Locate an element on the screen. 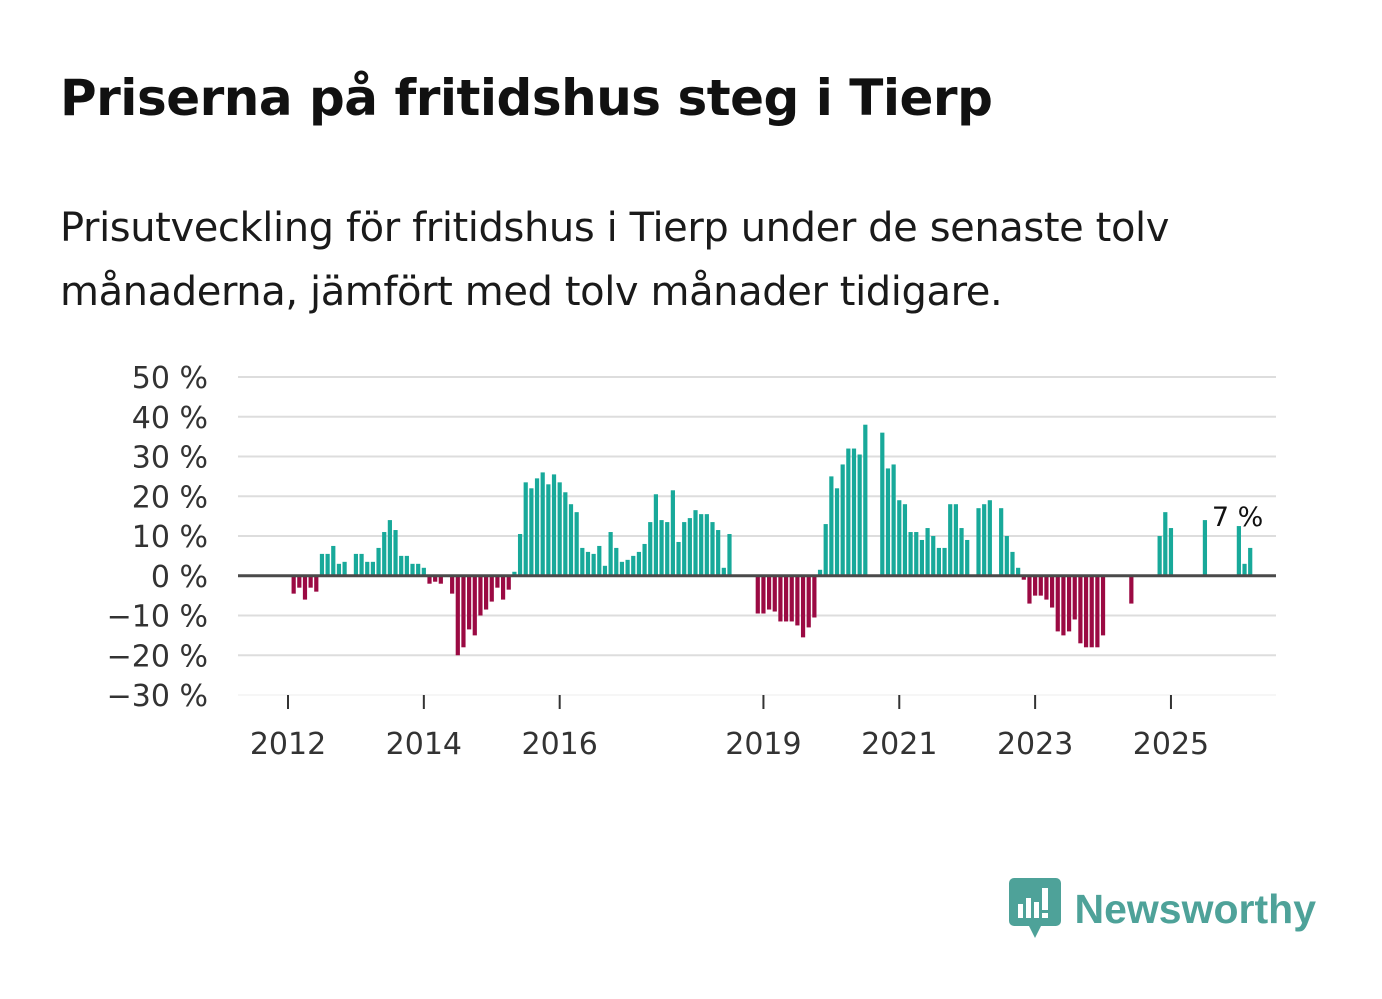  y-tick-label: 40 % is located at coordinates (170, 418).